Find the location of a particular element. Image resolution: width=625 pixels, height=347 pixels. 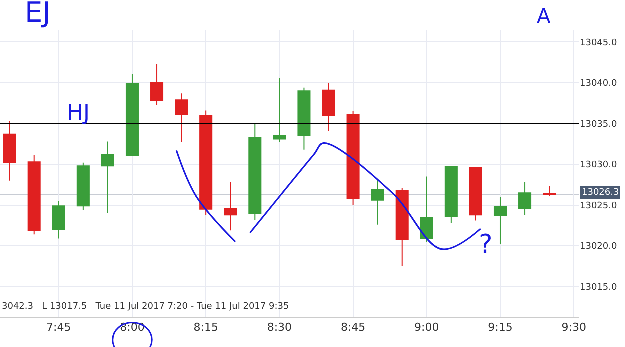

annotation: HJ is located at coordinates (78, 113).